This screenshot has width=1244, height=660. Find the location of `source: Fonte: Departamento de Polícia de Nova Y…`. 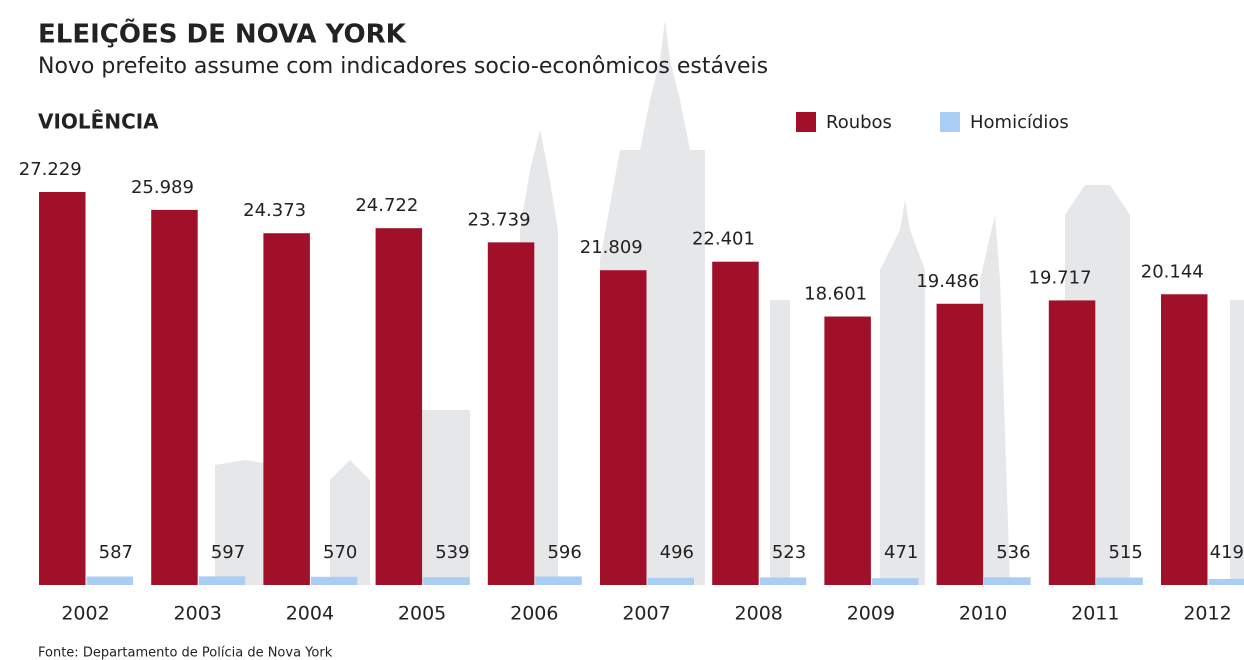

source: Fonte: Departamento de Polícia de Nova Y… is located at coordinates (185, 653).